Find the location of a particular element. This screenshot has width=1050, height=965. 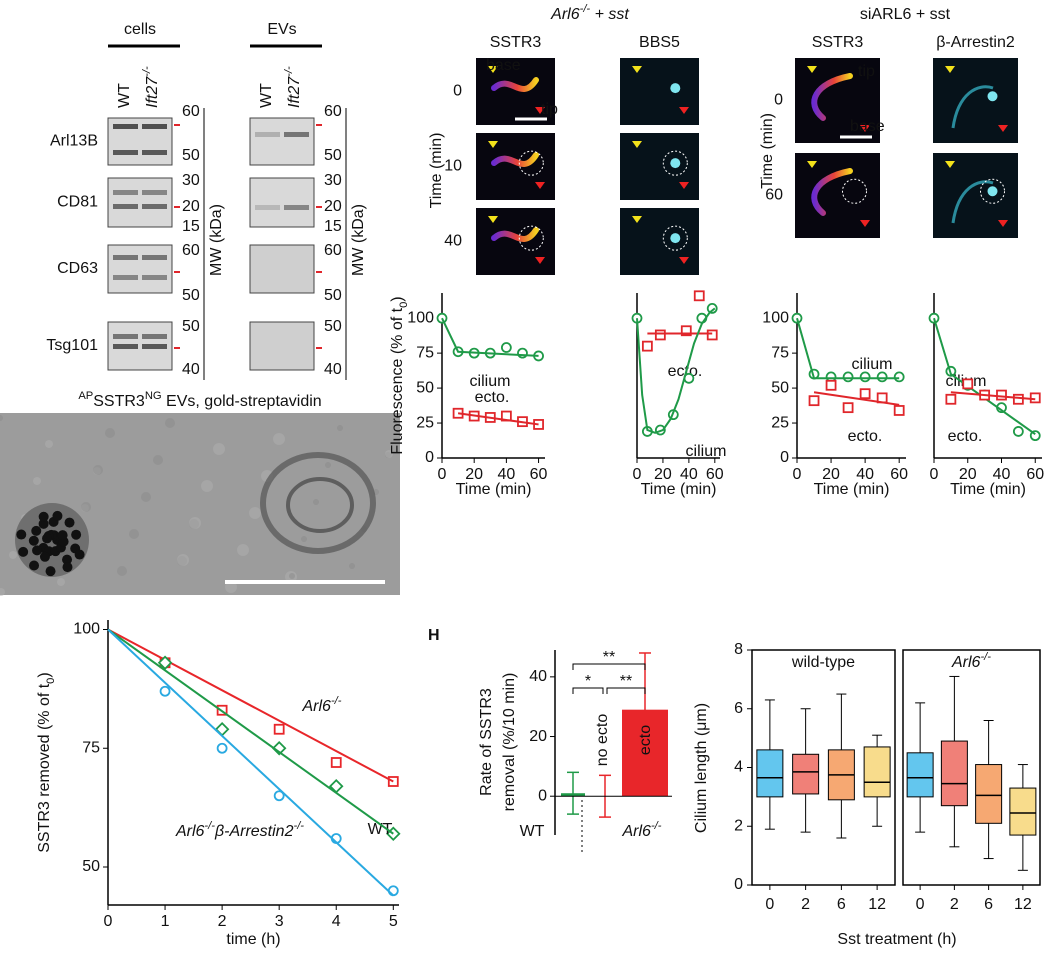

y-axis-label: SSTR3 removed (% of t0) is located at coordinates (46, 762).